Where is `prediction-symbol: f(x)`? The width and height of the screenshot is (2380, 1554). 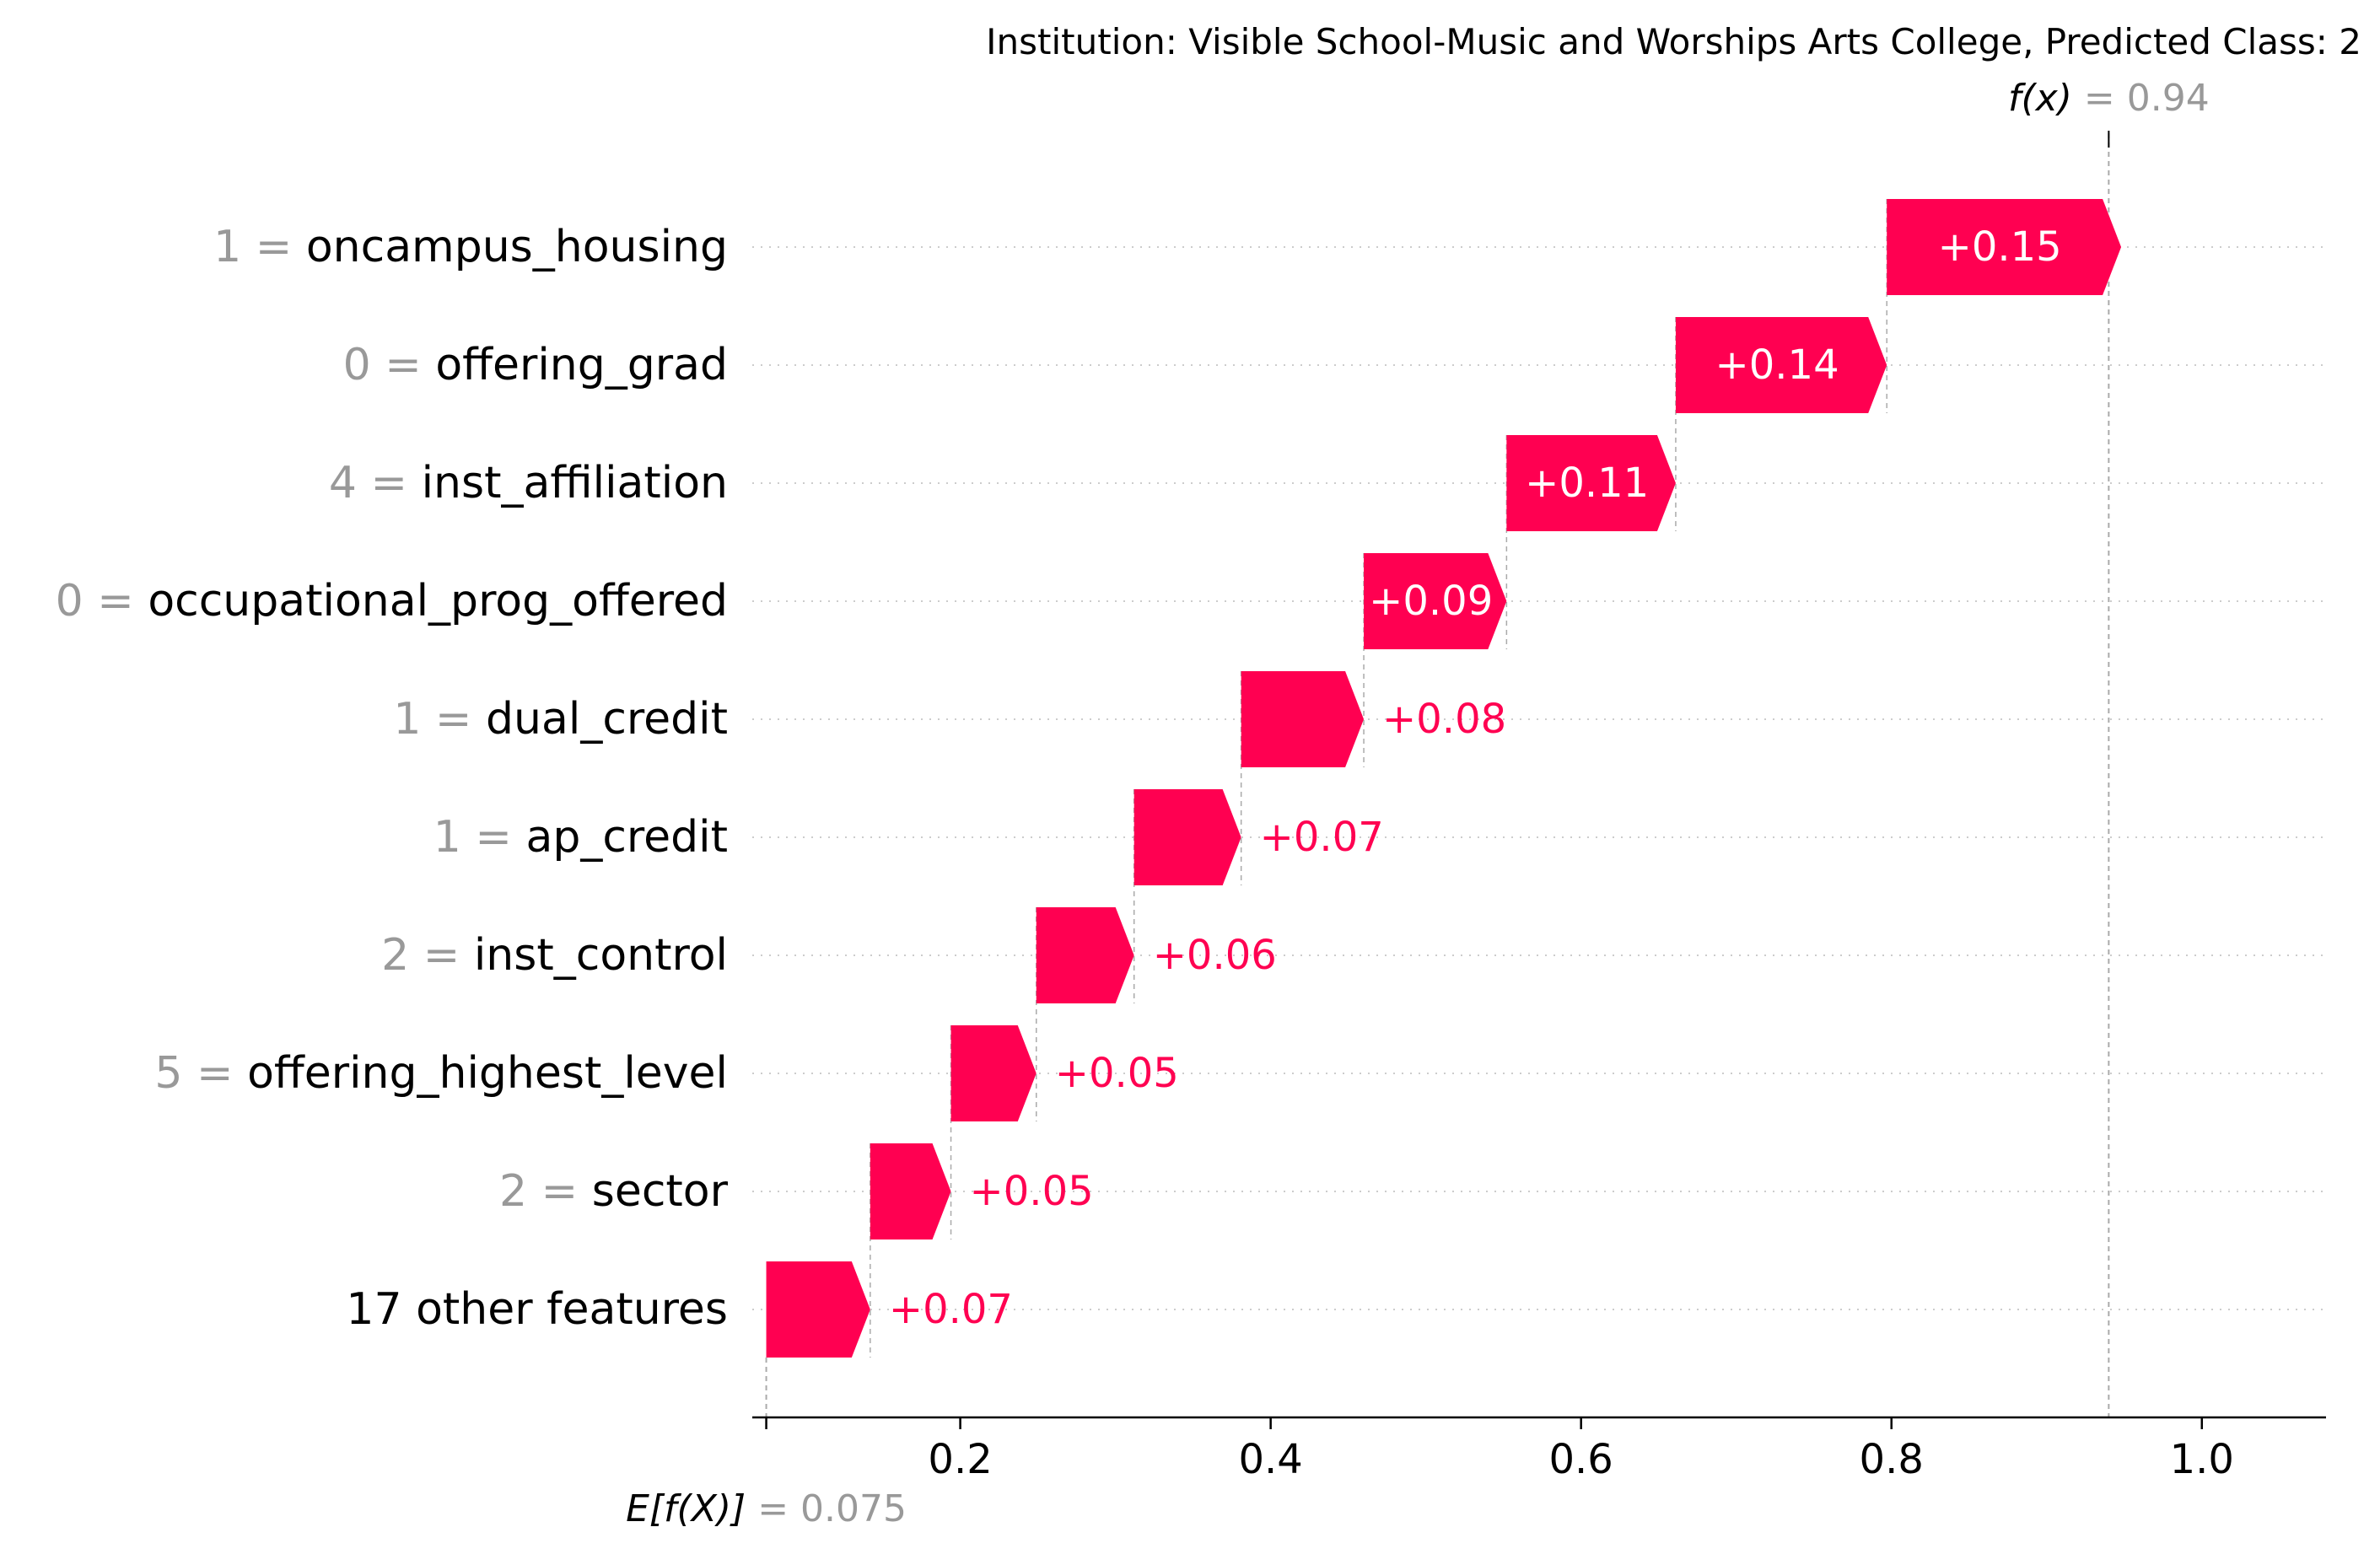 prediction-symbol: f(x) is located at coordinates (2040, 98).